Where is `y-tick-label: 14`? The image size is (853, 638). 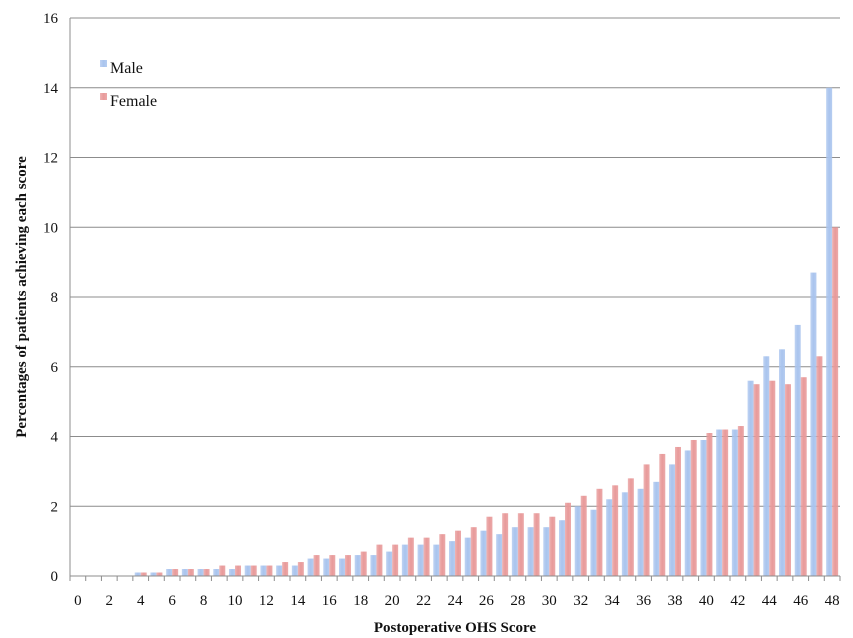
y-tick-label: 14 is located at coordinates (51, 89).